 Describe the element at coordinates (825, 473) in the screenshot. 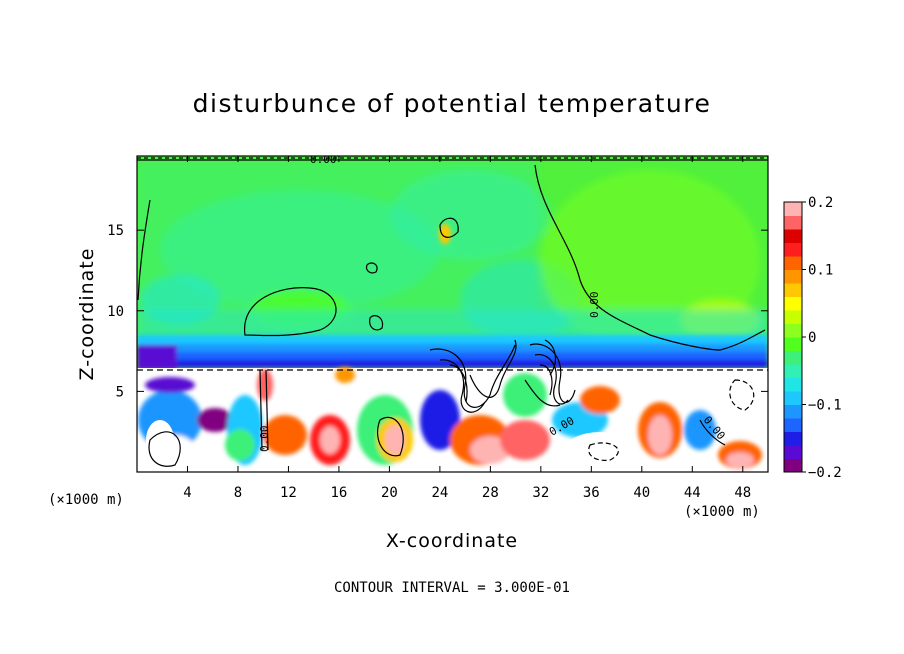

I see `colorbar-label: −0.2` at that location.